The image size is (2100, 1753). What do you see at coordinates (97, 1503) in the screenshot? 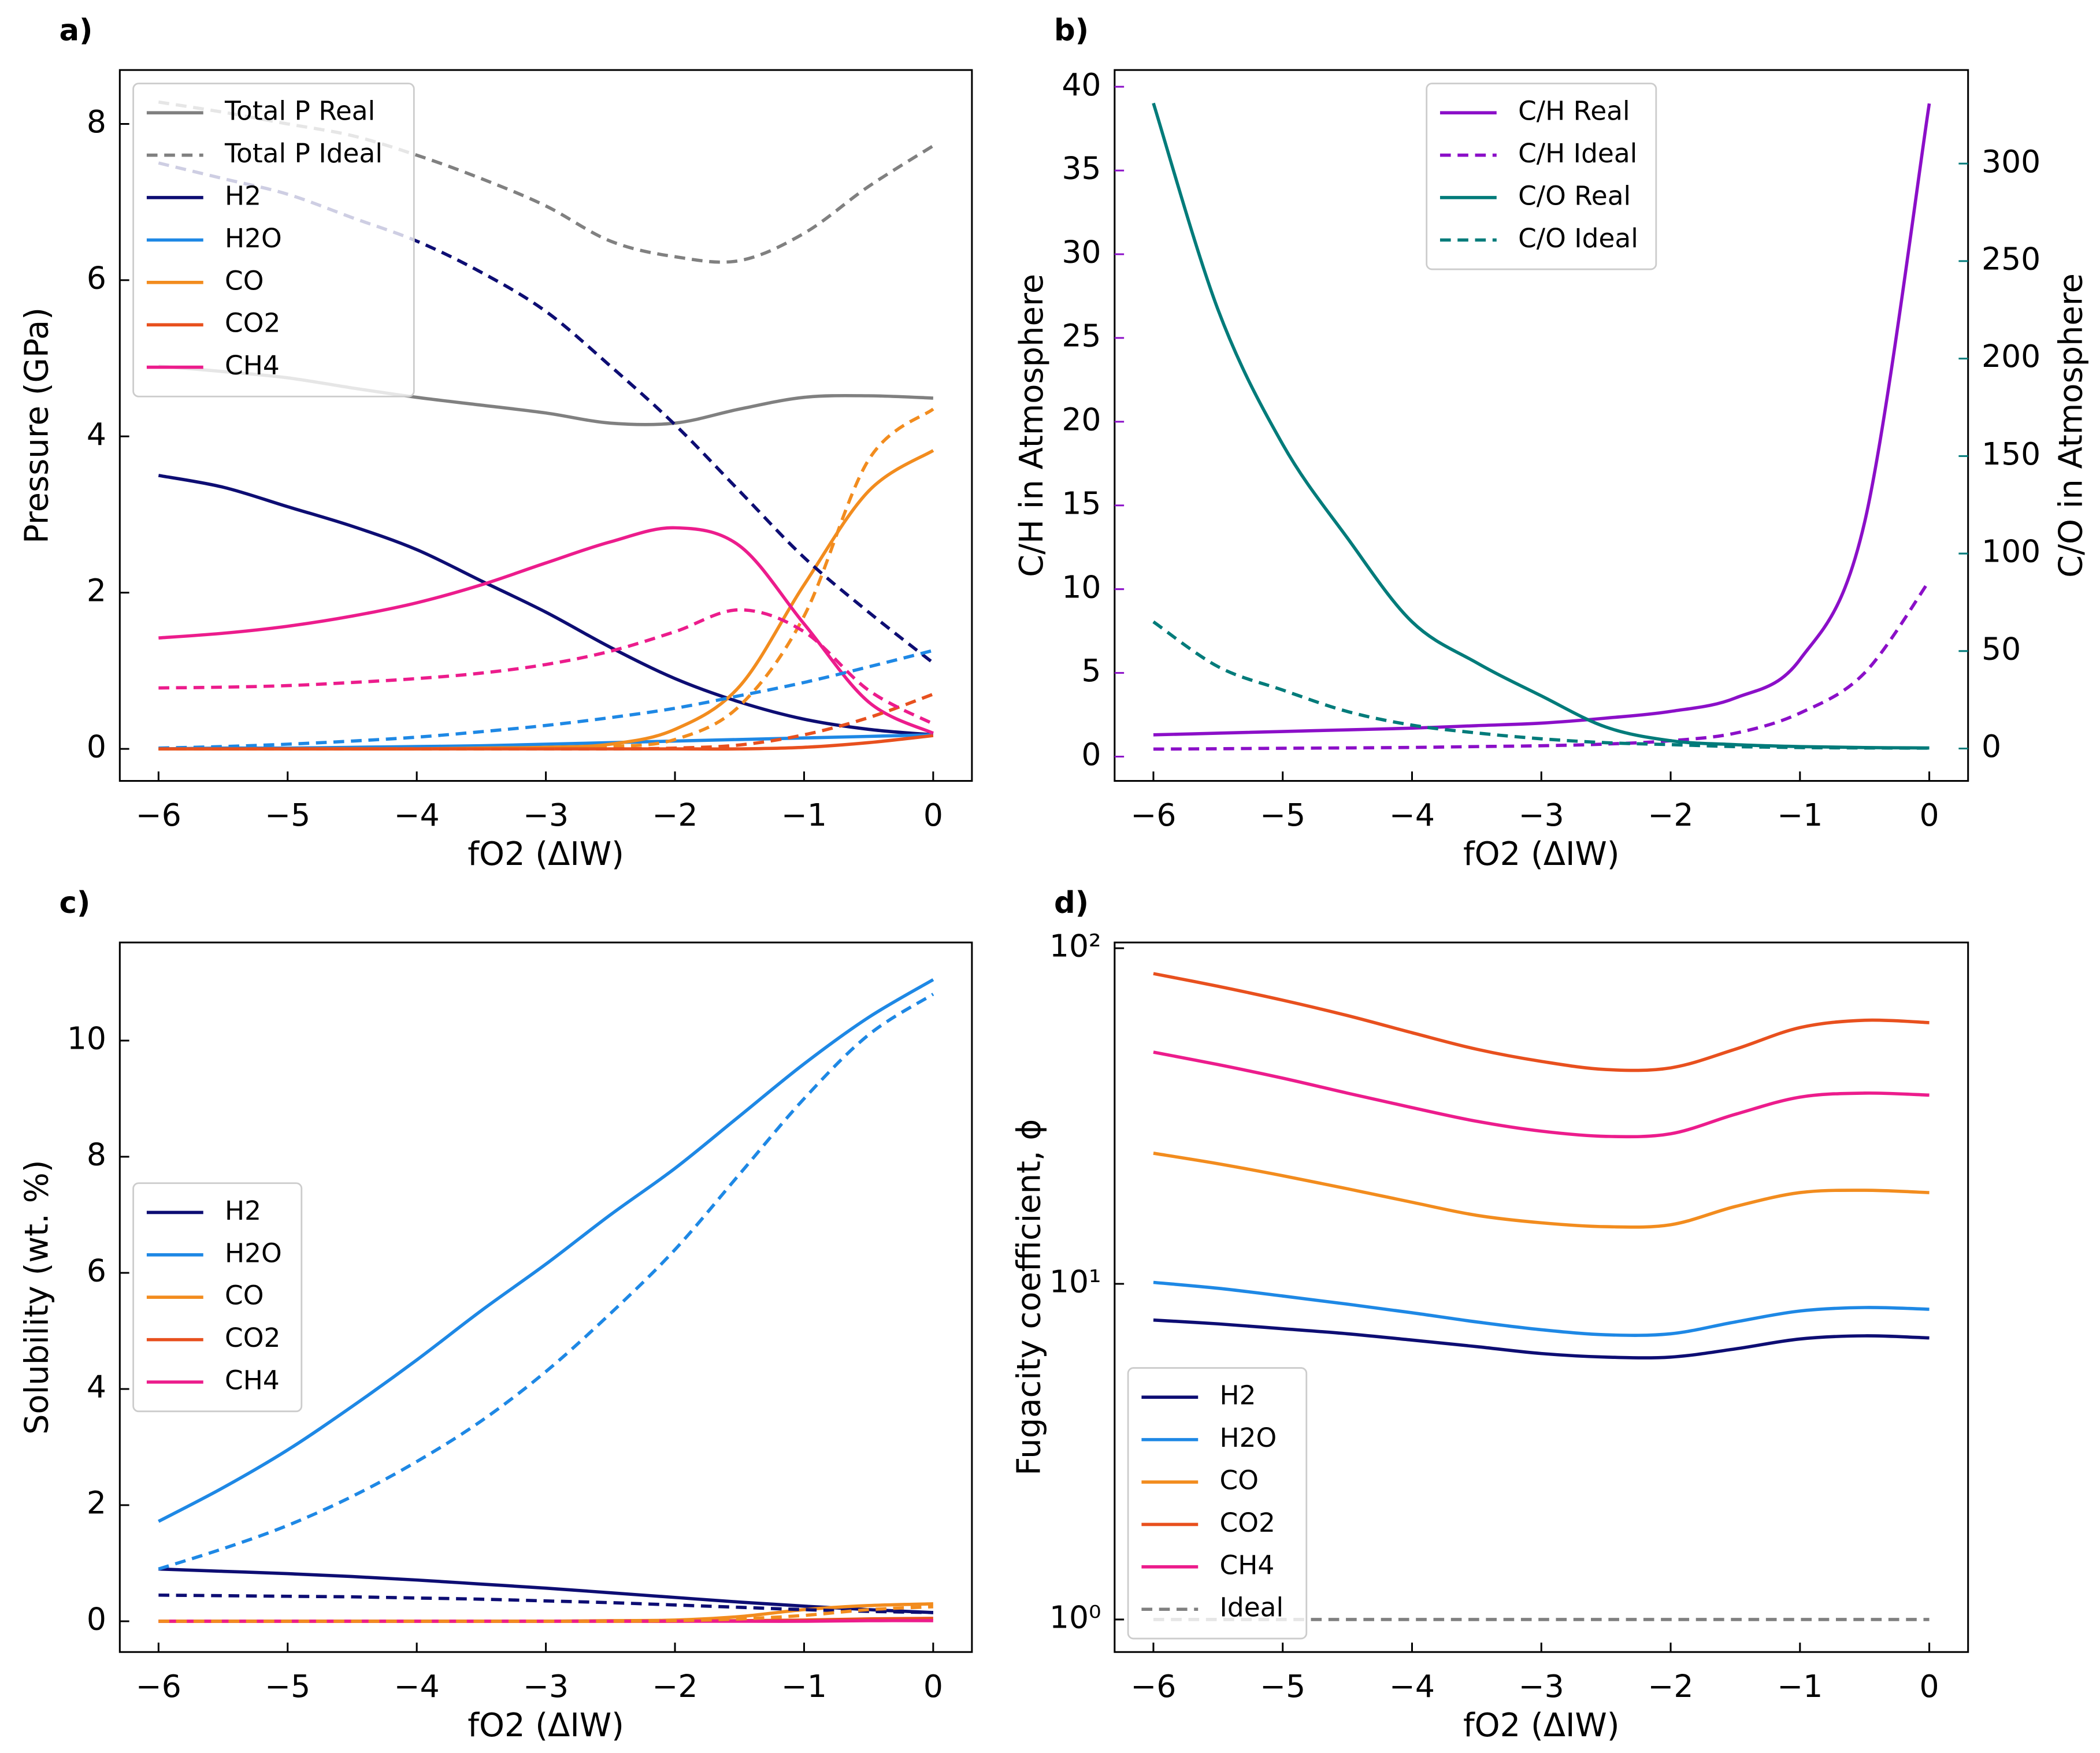
I see `y-tick-label: 2` at bounding box center [97, 1503].